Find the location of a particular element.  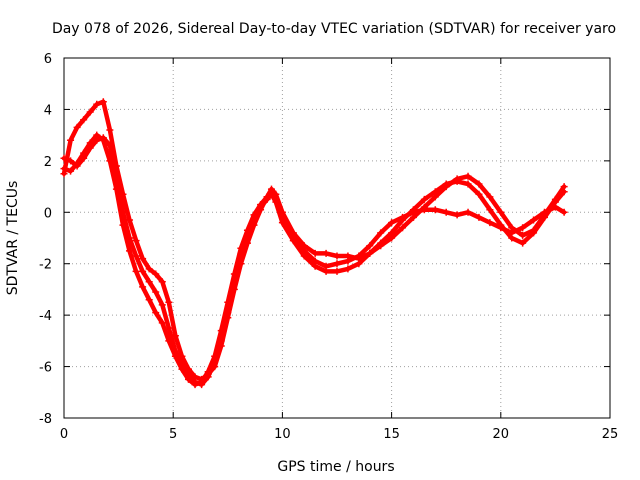

y-tick-label: 6 is located at coordinates (48, 59).